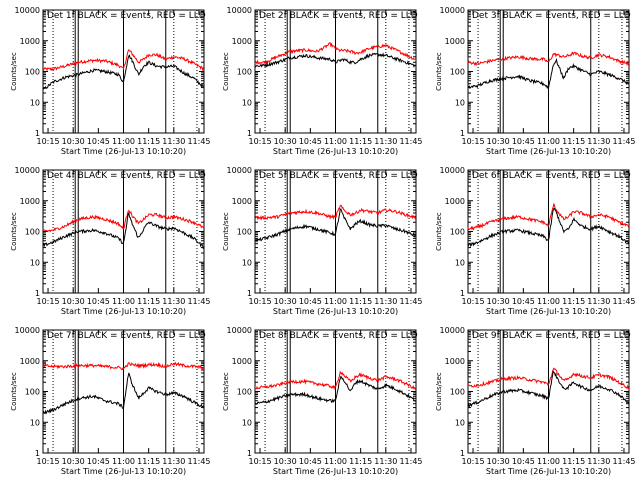 The height and width of the screenshot is (480, 640). What do you see at coordinates (338, 16) in the screenshot?
I see `panel-title: Det 2f BLACK = Events, RED = LLD` at bounding box center [338, 16].